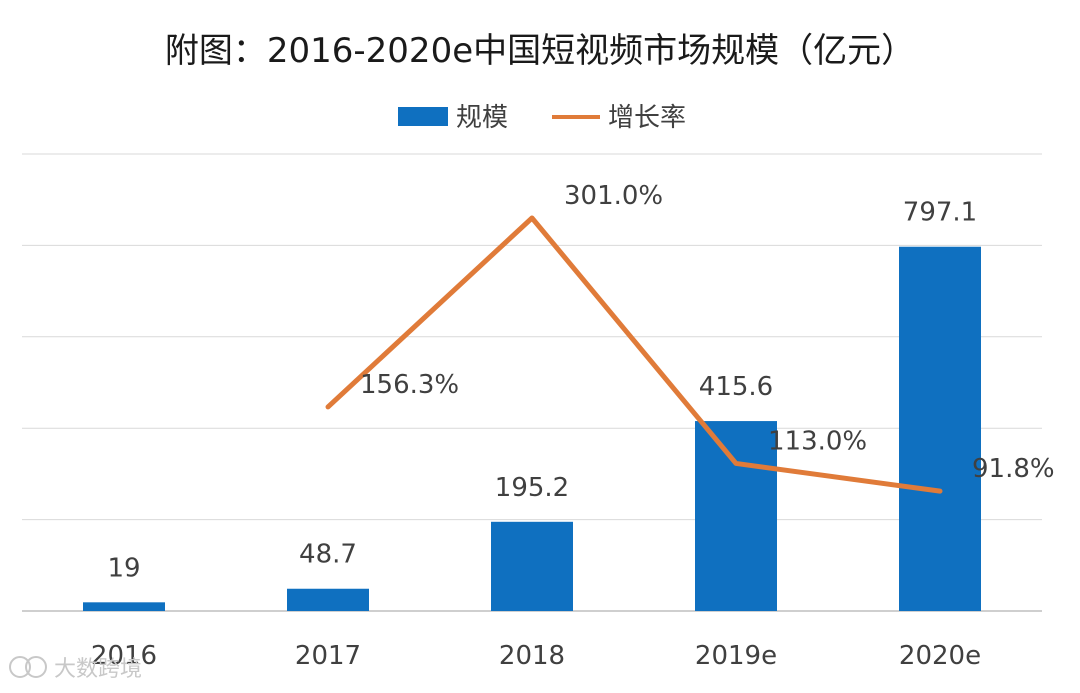 This screenshot has height=693, width=1080. I want to click on legend-bar-label: 规模, so click(482, 118).